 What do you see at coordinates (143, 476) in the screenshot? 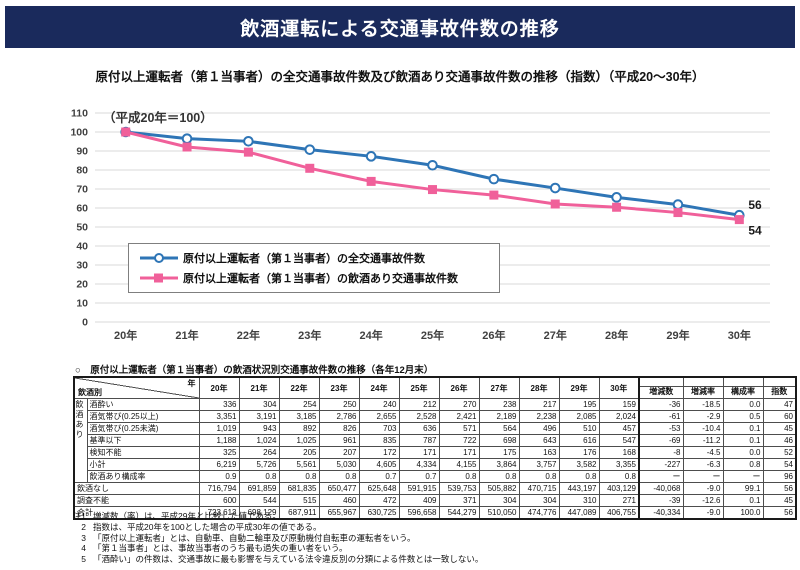
I see `table-row-label: 飲酒あり構成率` at bounding box center [143, 476].